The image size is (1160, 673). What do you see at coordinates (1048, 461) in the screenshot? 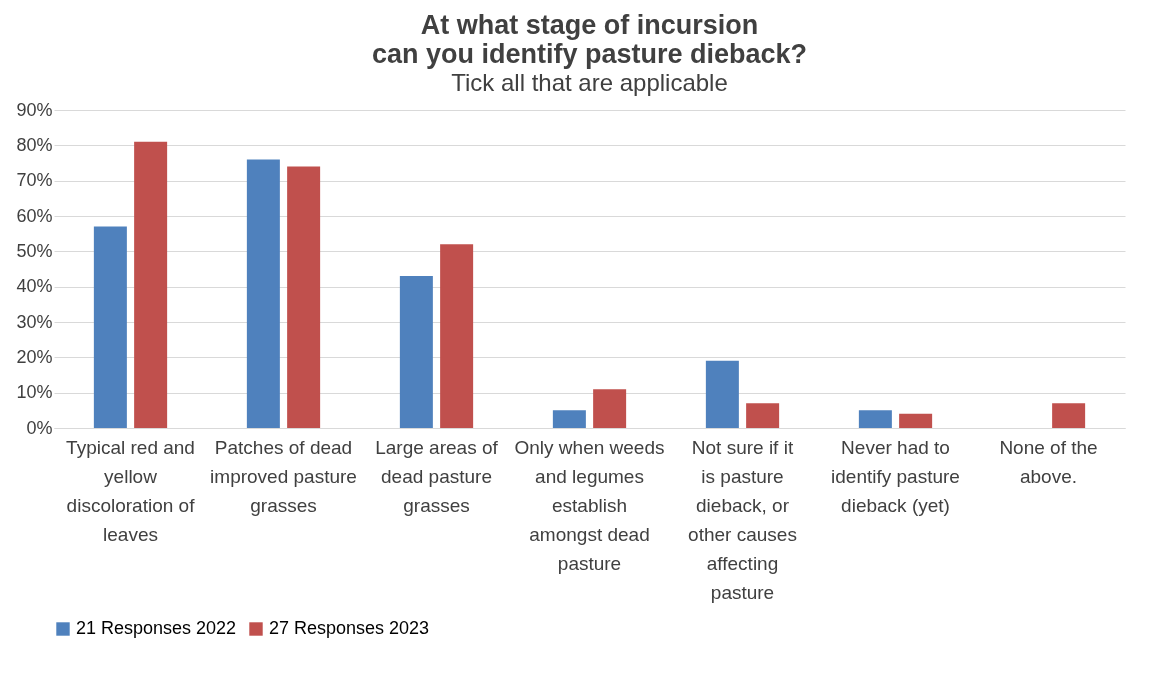
I see `x-tick-label: None of the above.` at bounding box center [1048, 461].